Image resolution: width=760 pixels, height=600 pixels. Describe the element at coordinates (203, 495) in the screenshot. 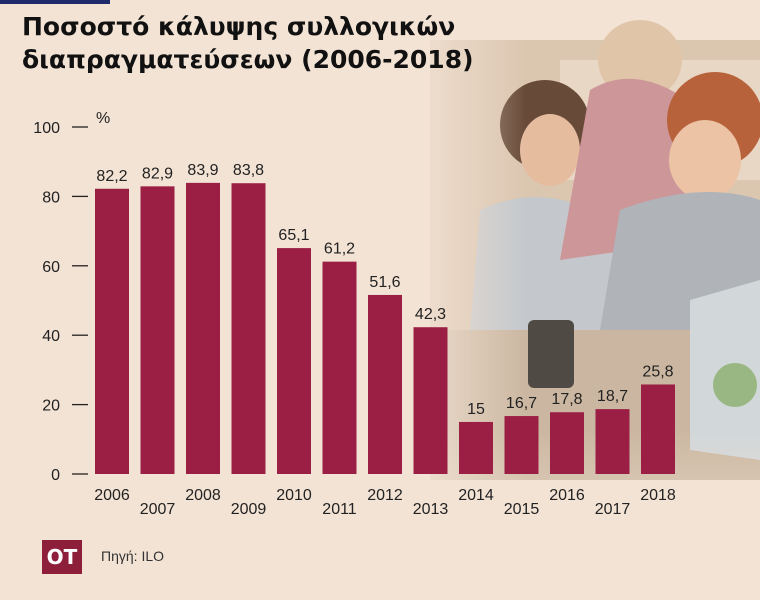

I see `x-category-label: 2008` at that location.